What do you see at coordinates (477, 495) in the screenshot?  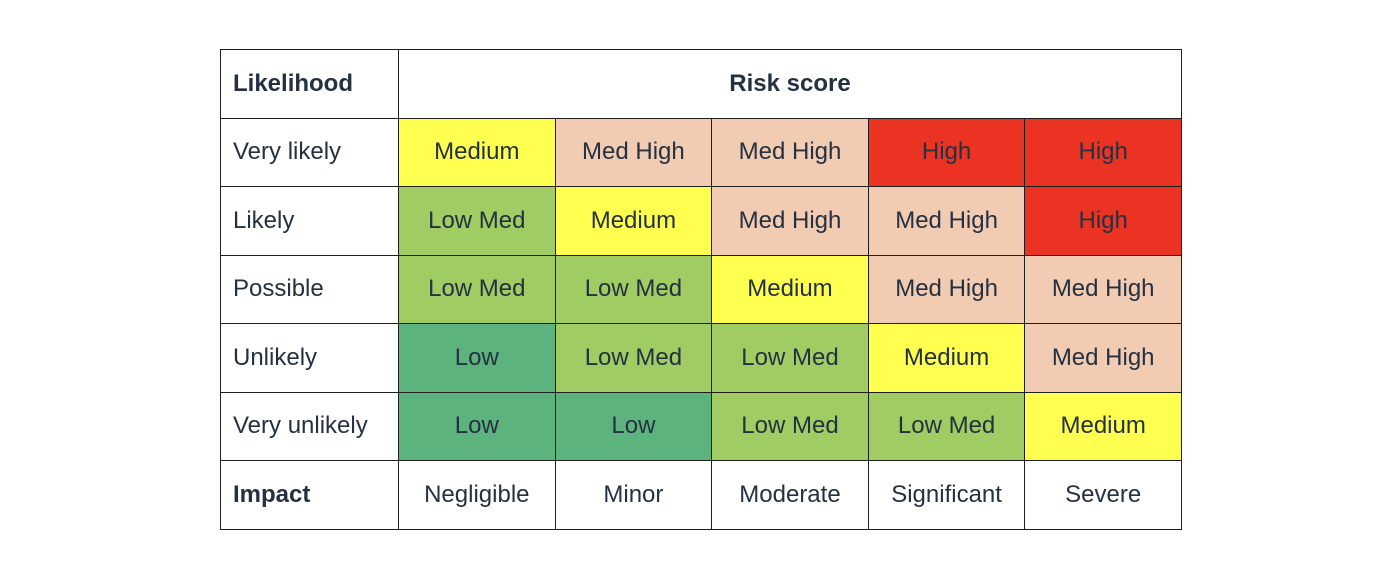 I see `impact-level: Negligible` at bounding box center [477, 495].